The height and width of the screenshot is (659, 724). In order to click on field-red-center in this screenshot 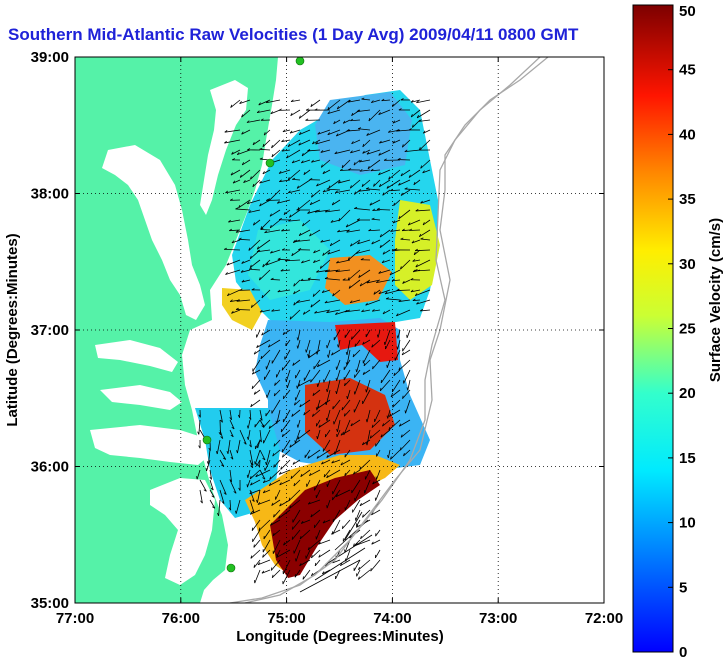, I will do `click(350, 416)`.